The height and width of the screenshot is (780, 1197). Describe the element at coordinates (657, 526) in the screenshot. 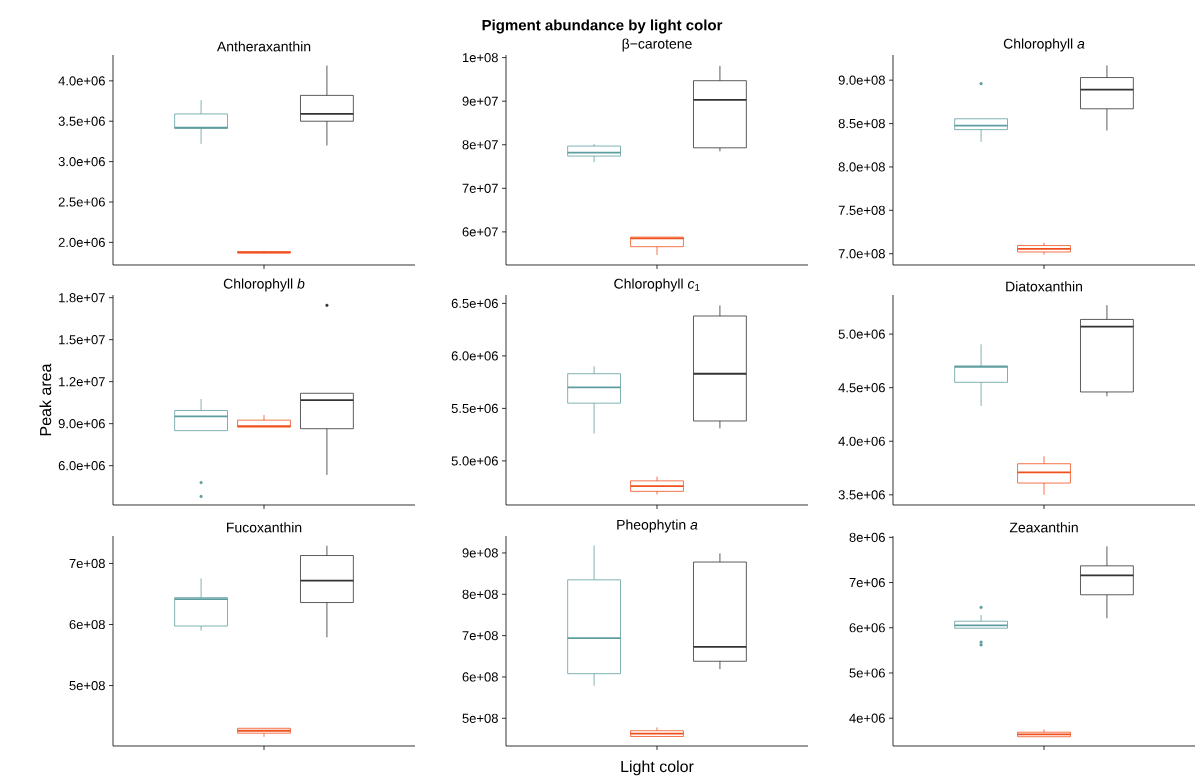

I see `chart-title: Pheophytin a` at that location.